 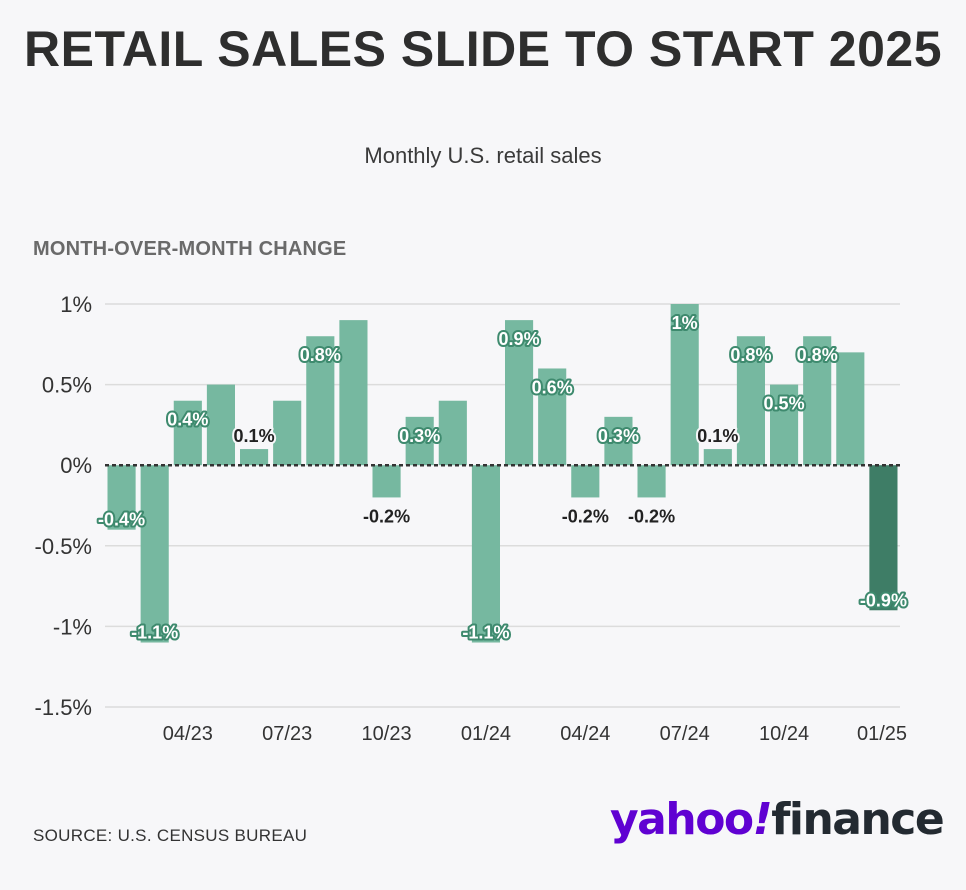 I want to click on y-tick-label: 0%, so click(x=76, y=465).